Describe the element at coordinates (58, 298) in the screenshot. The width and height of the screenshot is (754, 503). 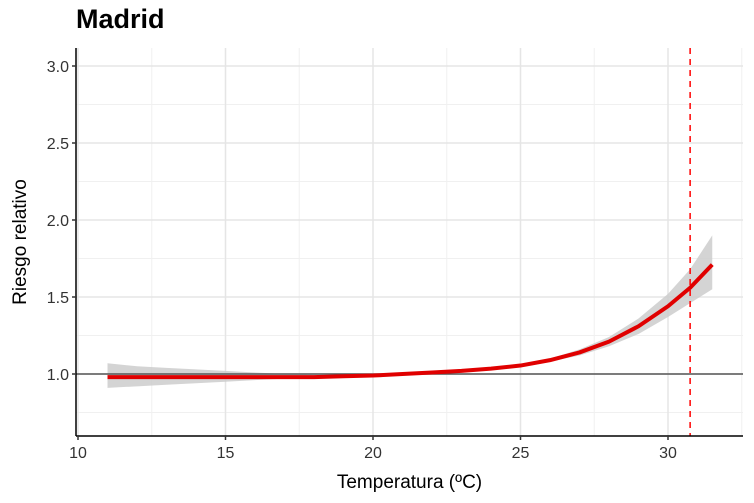
I see `y-tick-label: 1.5` at that location.